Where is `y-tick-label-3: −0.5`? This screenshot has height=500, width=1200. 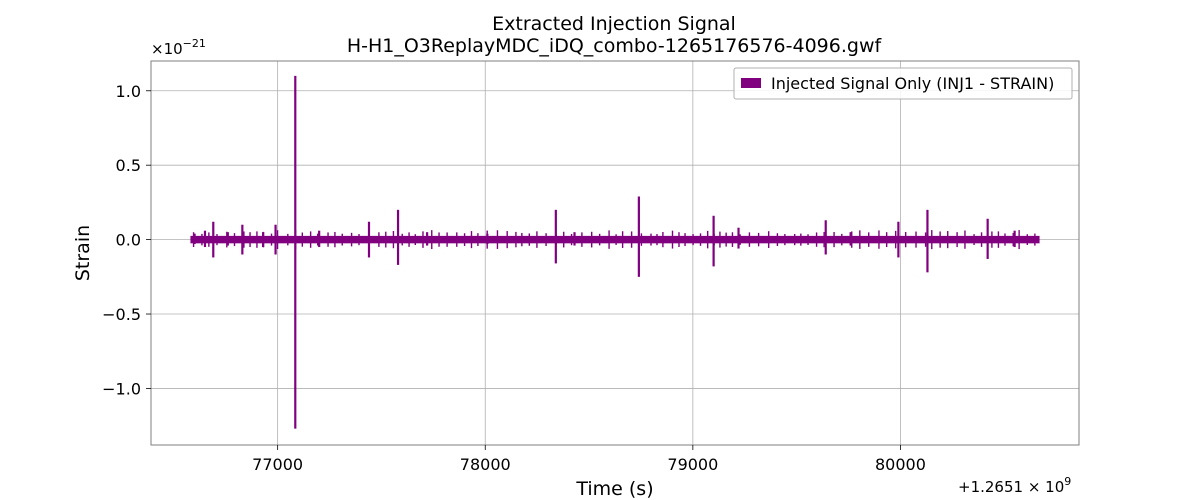 y-tick-label-3: −0.5 is located at coordinates (121, 314).